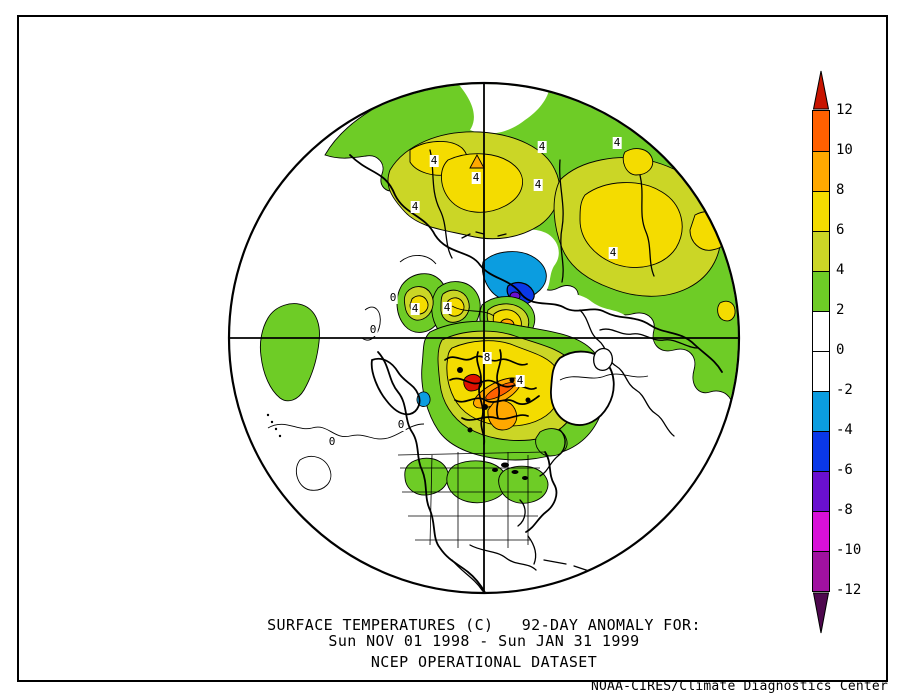 The image size is (904, 699). What do you see at coordinates (821, 613) in the screenshot?
I see `colorbar-arrow-down-icon` at bounding box center [821, 613].